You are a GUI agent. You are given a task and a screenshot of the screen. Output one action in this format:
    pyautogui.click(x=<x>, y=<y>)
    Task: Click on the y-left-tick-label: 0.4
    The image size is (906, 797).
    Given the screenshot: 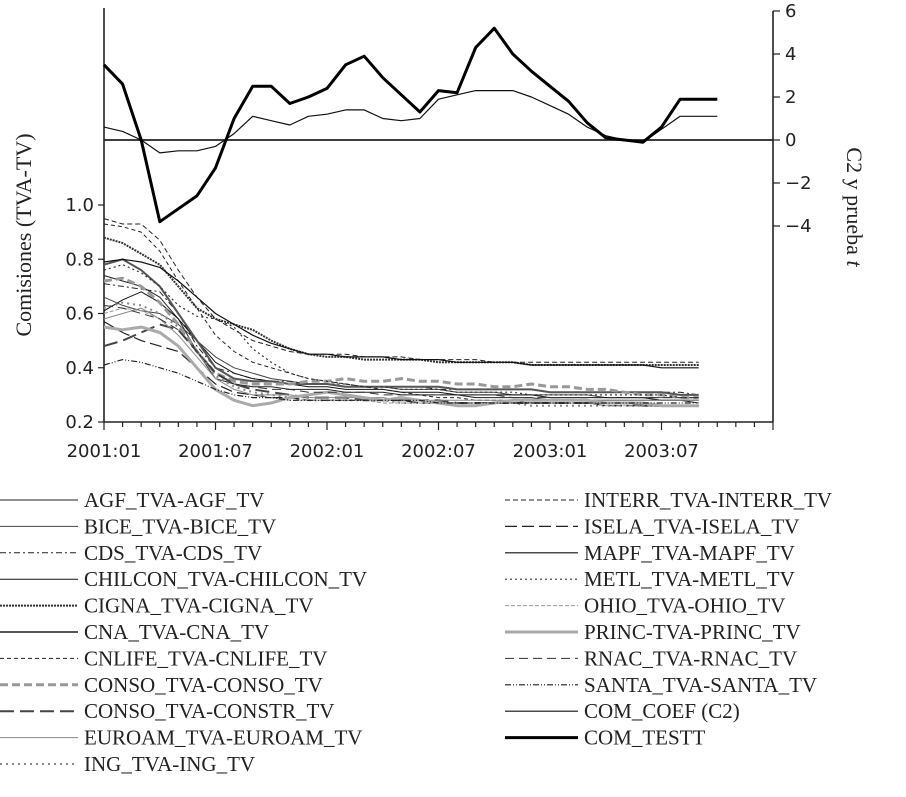 What is the action you would take?
    pyautogui.click(x=79, y=368)
    